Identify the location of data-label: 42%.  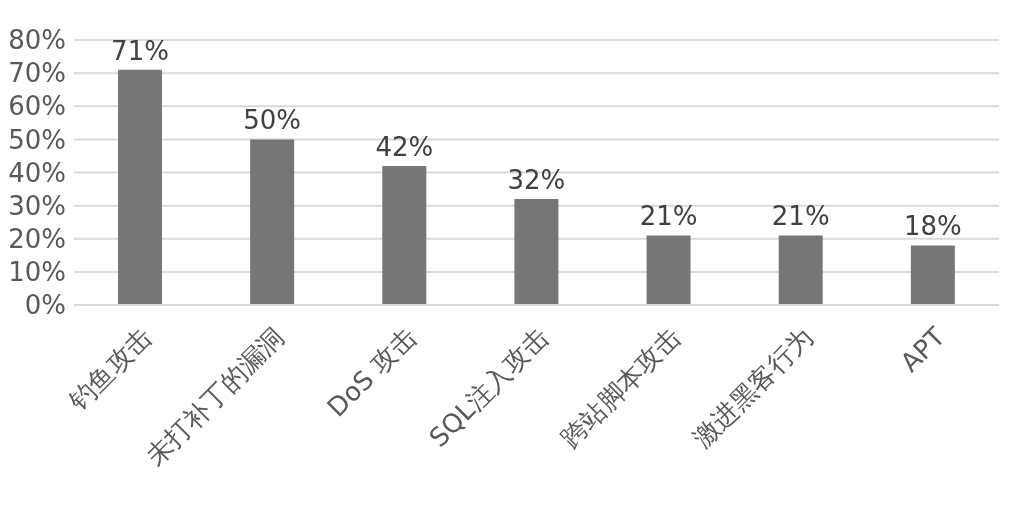
(404, 146).